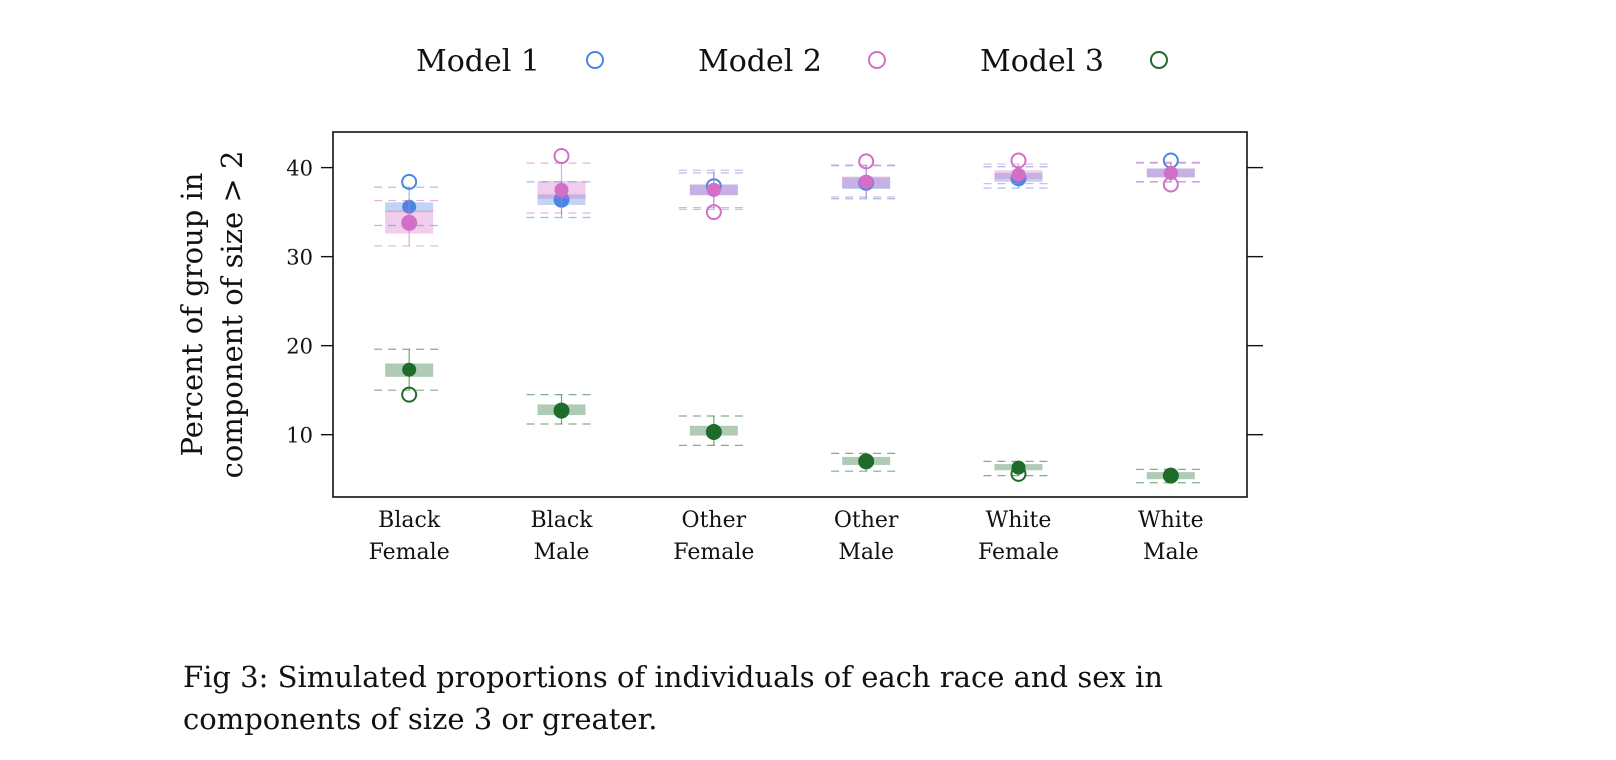 Image resolution: width=1616 pixels, height=760 pixels. Describe the element at coordinates (299, 258) in the screenshot. I see `y-tick-label: 30` at that location.